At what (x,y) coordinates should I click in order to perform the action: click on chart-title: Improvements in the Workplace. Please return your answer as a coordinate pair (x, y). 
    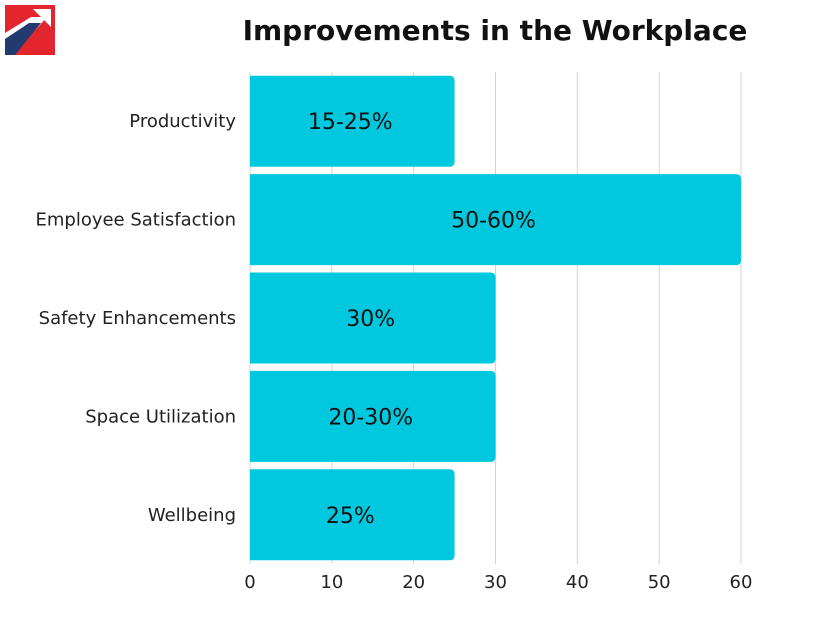
    Looking at the image, I should click on (495, 30).